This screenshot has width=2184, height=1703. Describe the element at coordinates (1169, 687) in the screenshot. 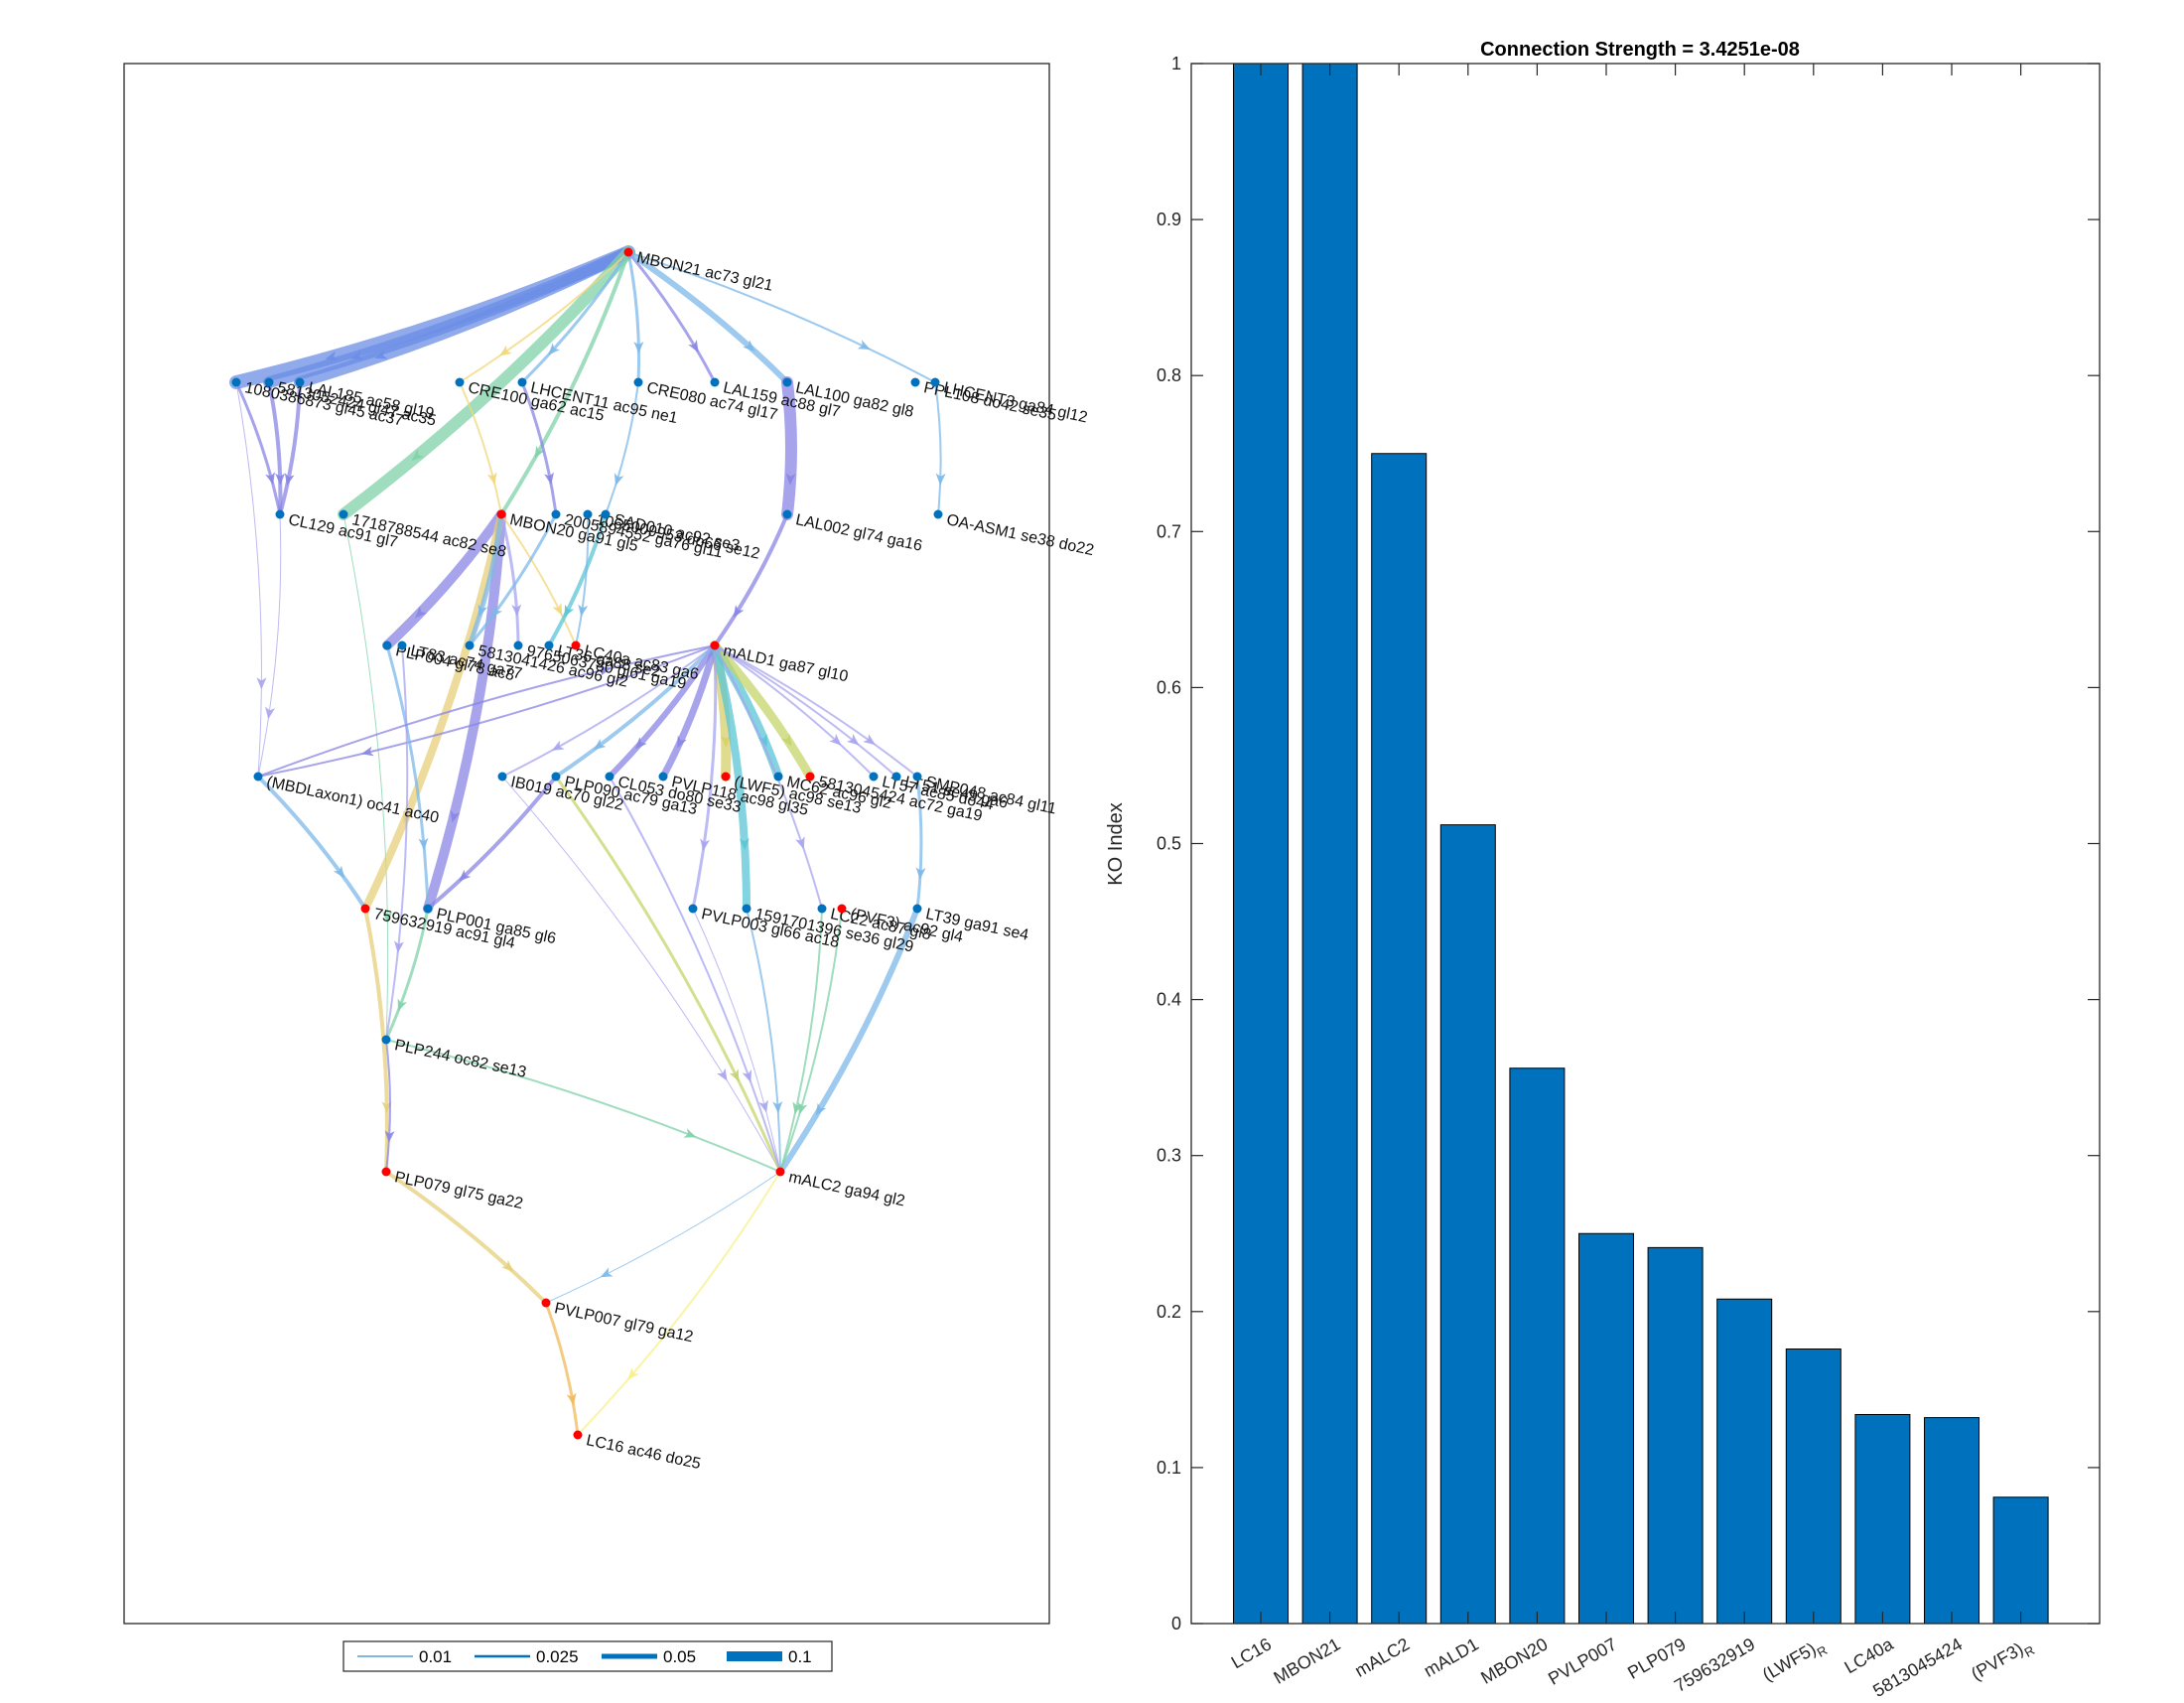

I see `y-tick-label: 0.6` at that location.